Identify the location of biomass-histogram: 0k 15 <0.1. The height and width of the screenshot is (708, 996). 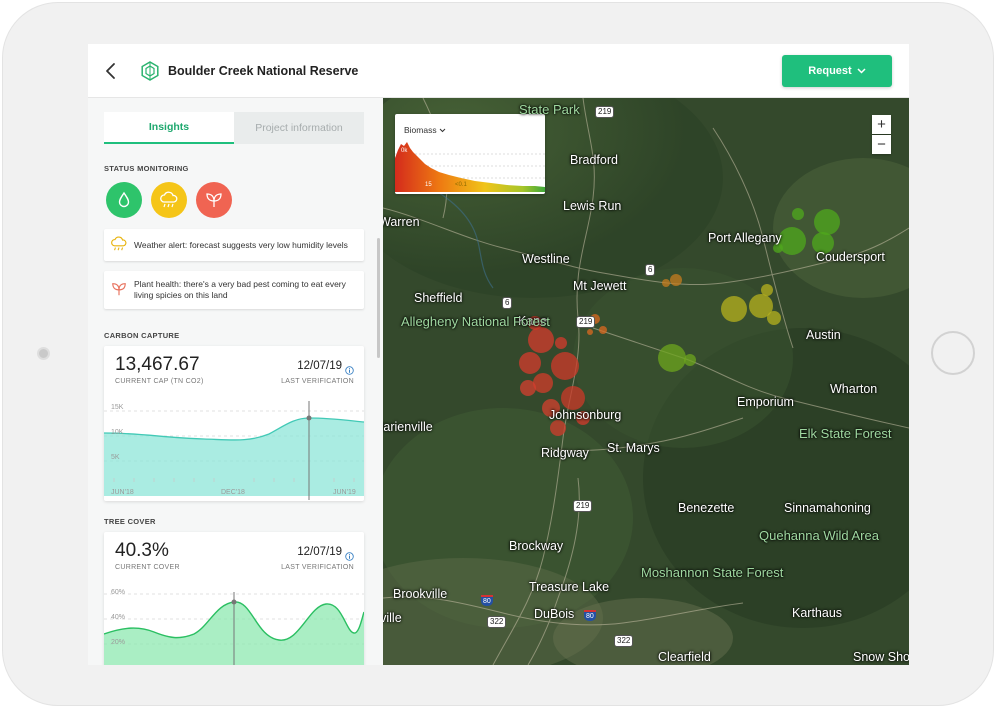
(470, 167).